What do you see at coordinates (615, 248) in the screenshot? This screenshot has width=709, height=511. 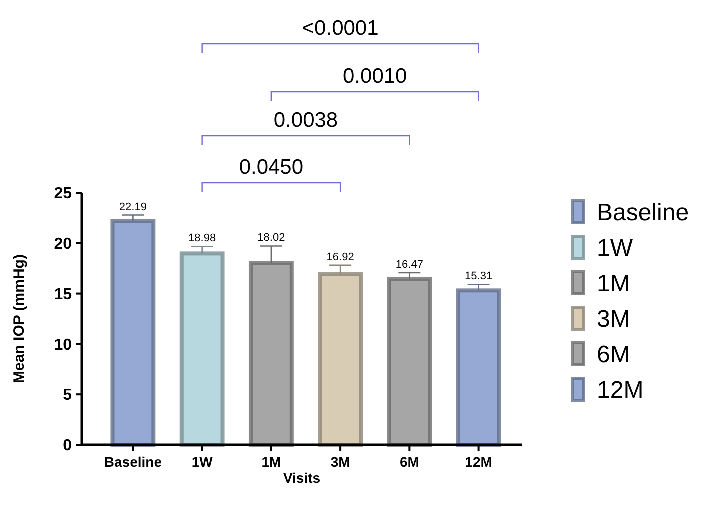 I see `legend-label: 1W` at bounding box center [615, 248].